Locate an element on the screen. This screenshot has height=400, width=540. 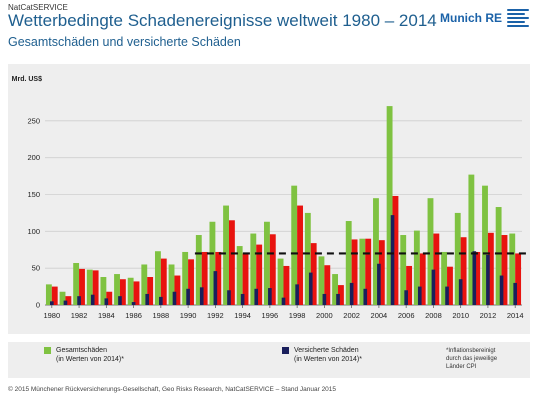
y-tick-label: 150 is located at coordinates (33, 194).